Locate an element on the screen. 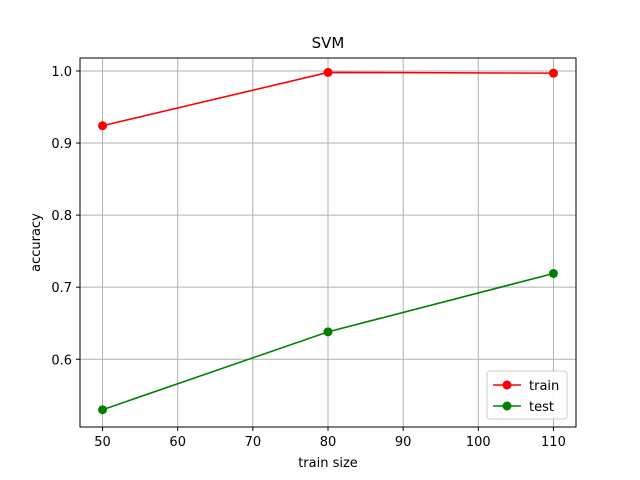 Image resolution: width=640 pixels, height=480 pixels. y-tick-label: 0.8 is located at coordinates (61, 216).